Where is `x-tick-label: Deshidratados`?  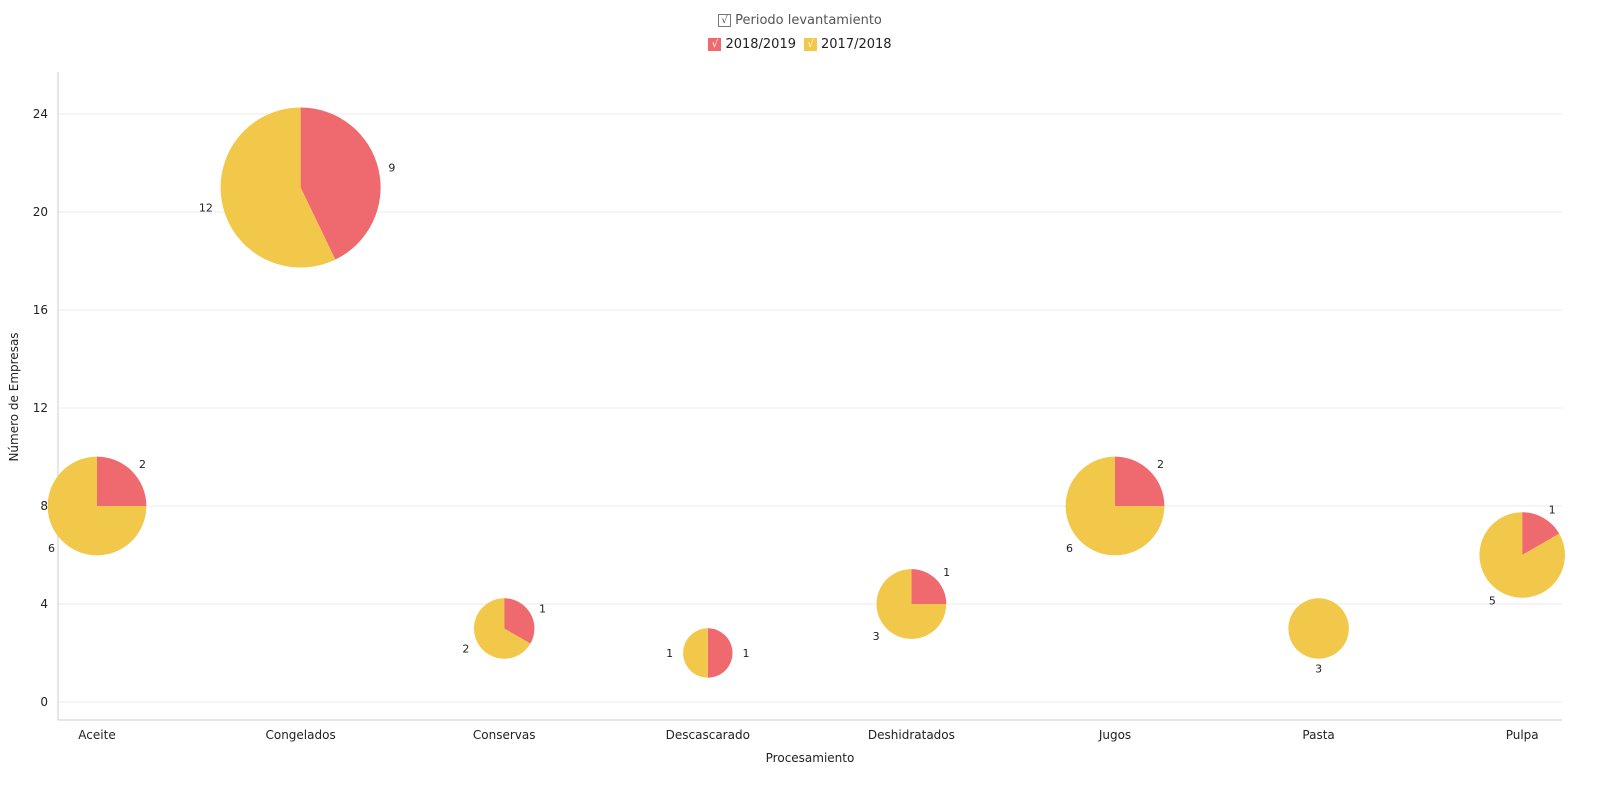
x-tick-label: Deshidratados is located at coordinates (911, 735).